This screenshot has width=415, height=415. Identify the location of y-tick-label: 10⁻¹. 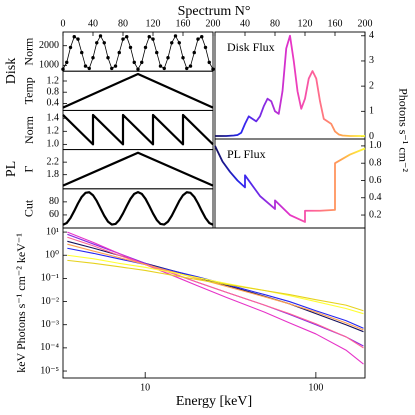
(50, 278).